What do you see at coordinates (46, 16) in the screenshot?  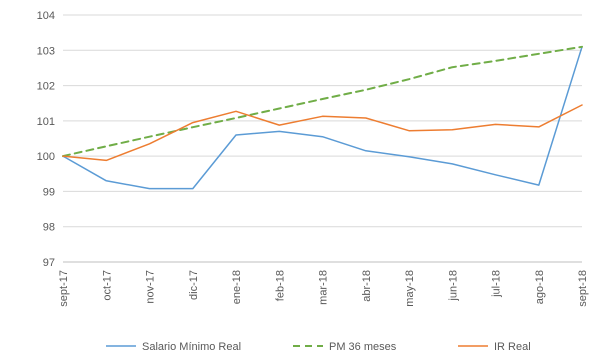 I see `y-tick-label: 104` at bounding box center [46, 16].